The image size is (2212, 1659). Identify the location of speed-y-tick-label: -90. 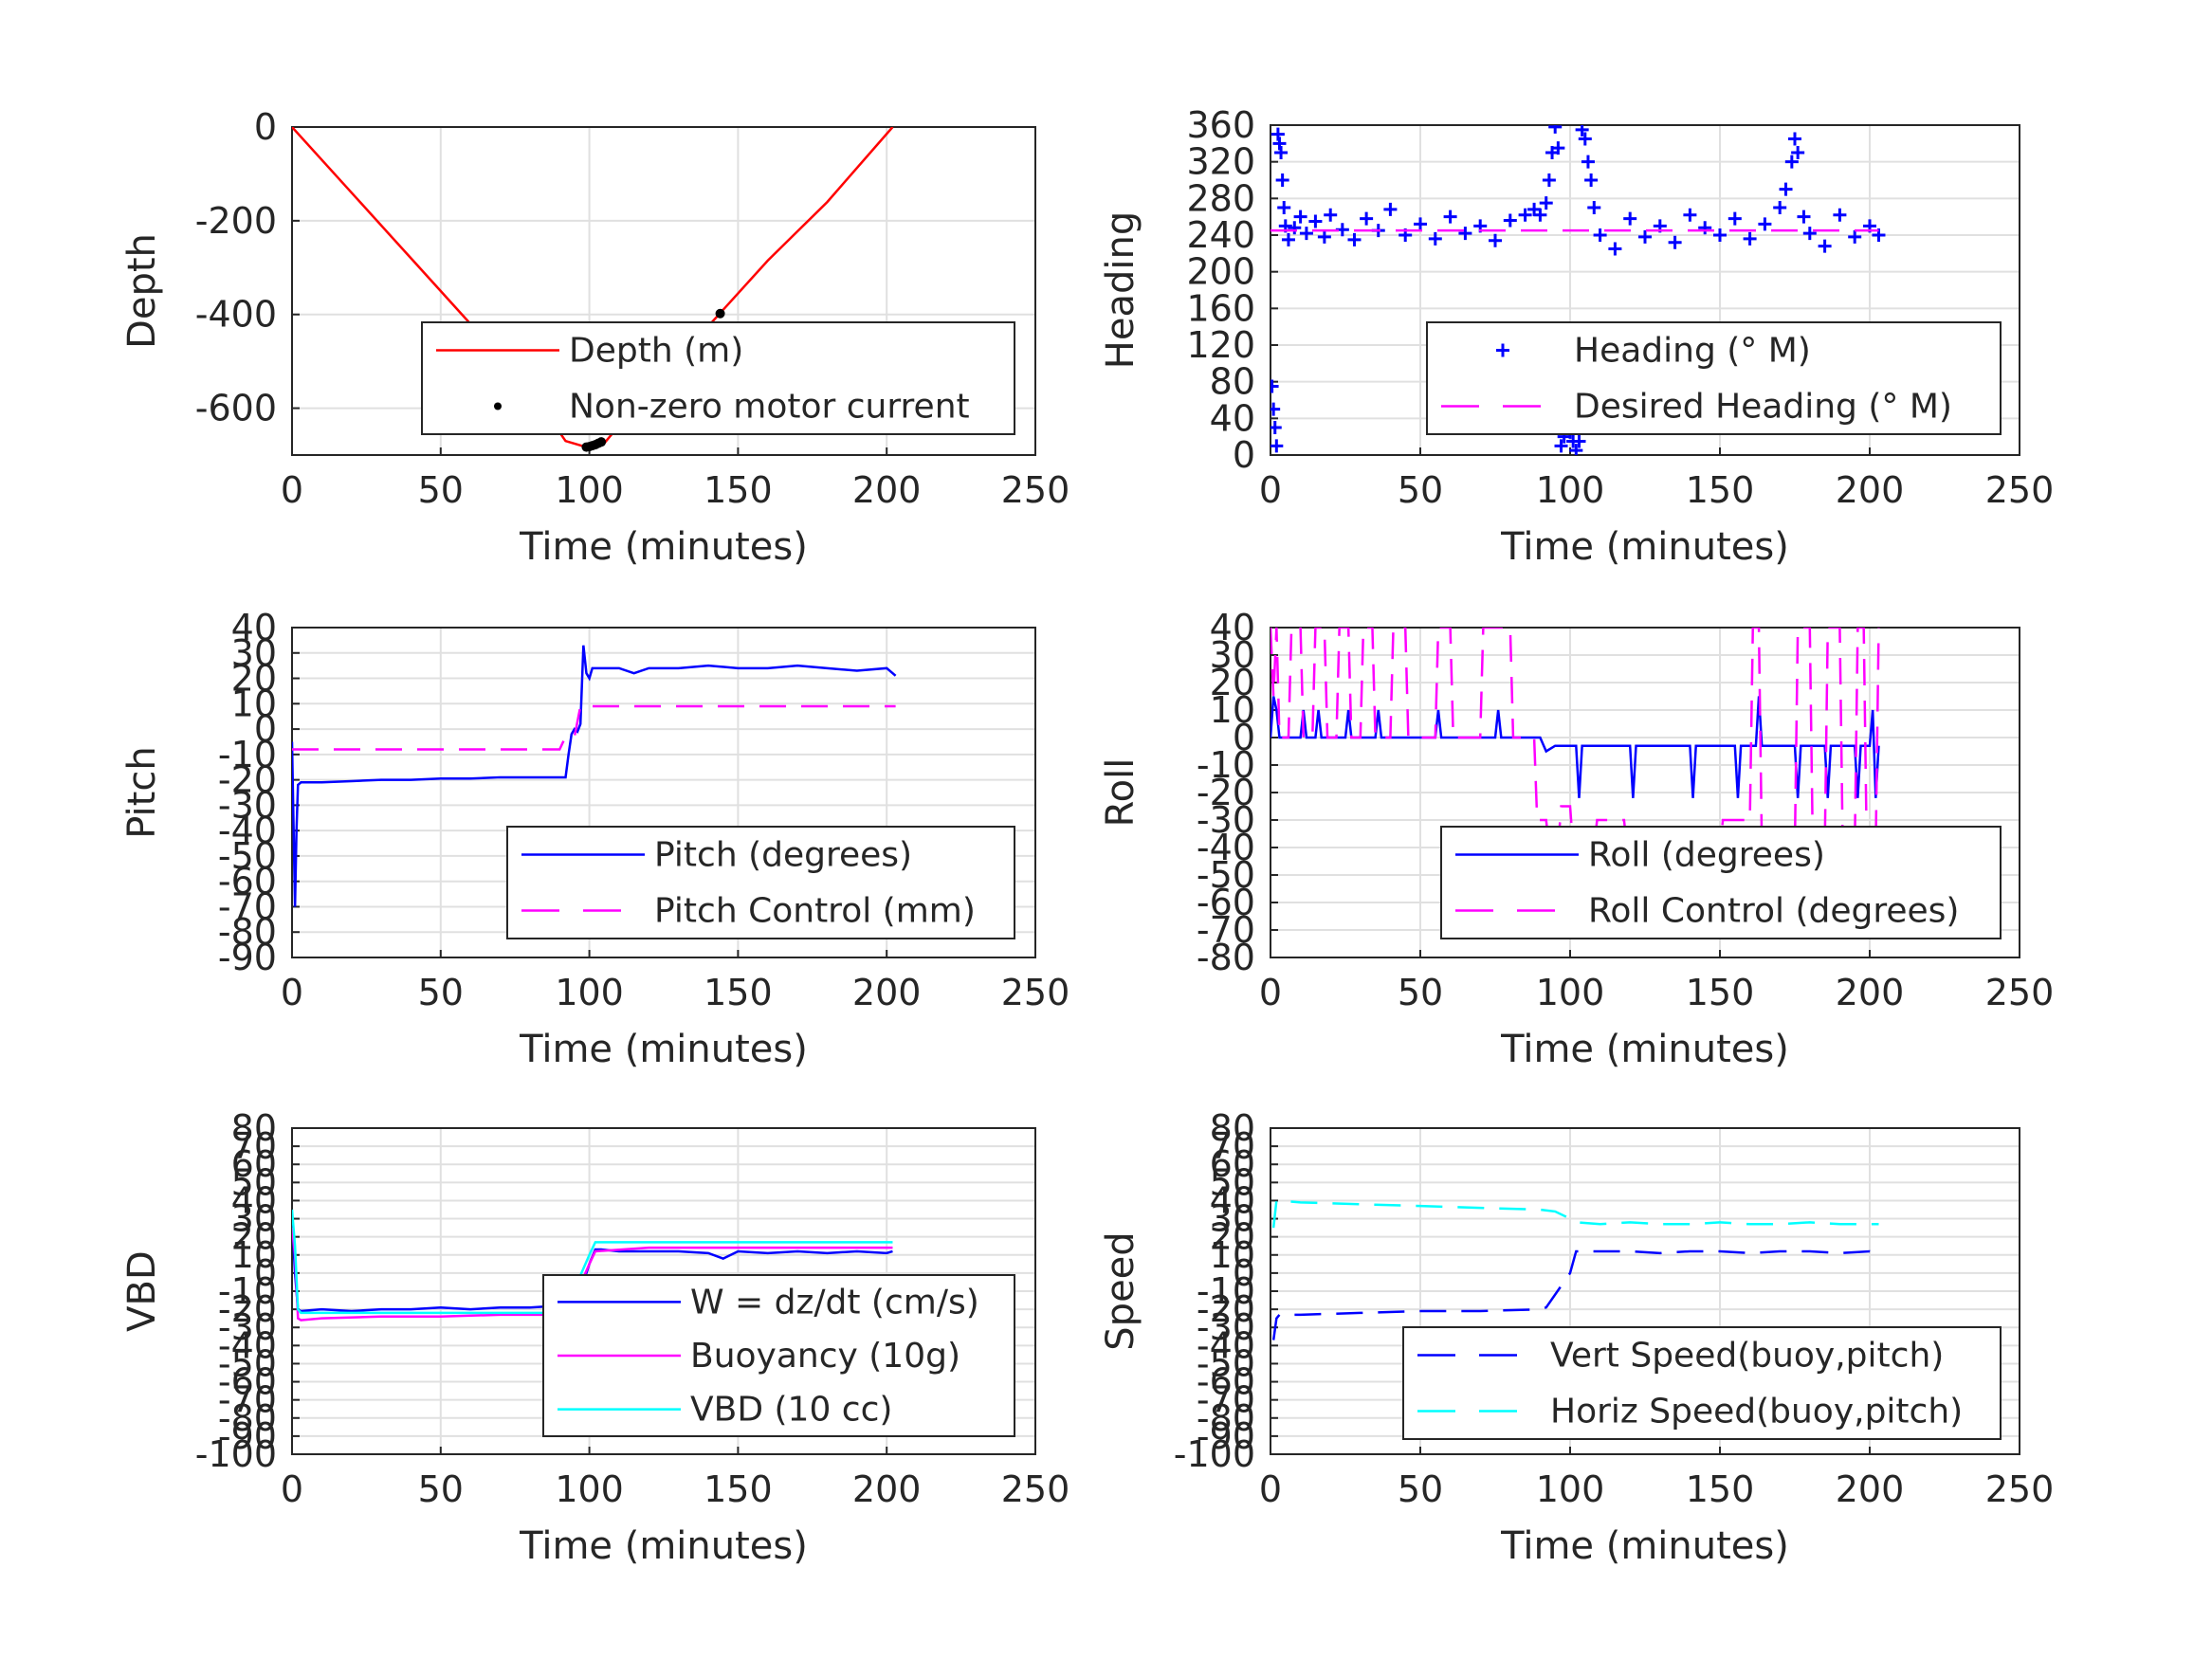
(1226, 1436).